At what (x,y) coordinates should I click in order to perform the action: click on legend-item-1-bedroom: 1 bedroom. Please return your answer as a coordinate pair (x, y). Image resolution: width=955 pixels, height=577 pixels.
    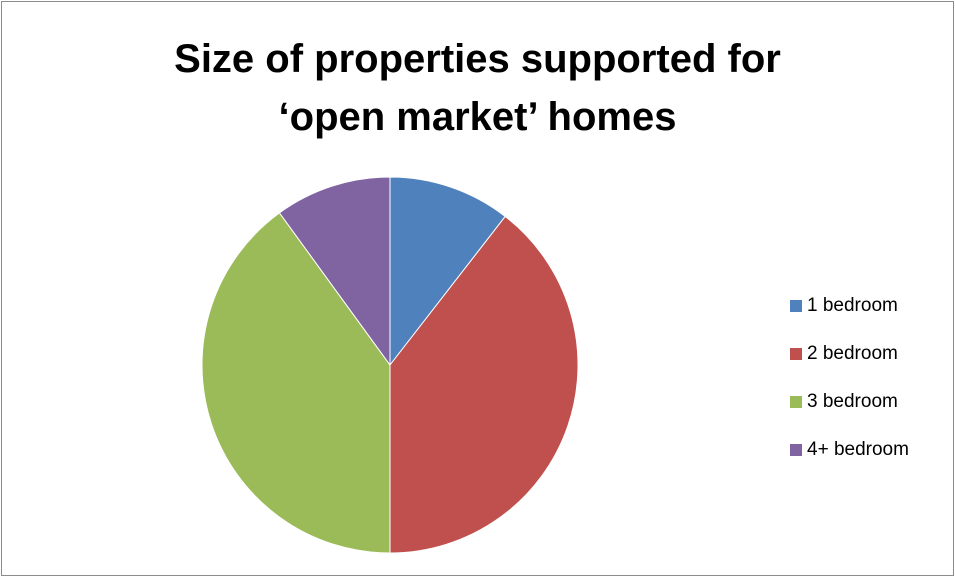
    Looking at the image, I should click on (849, 306).